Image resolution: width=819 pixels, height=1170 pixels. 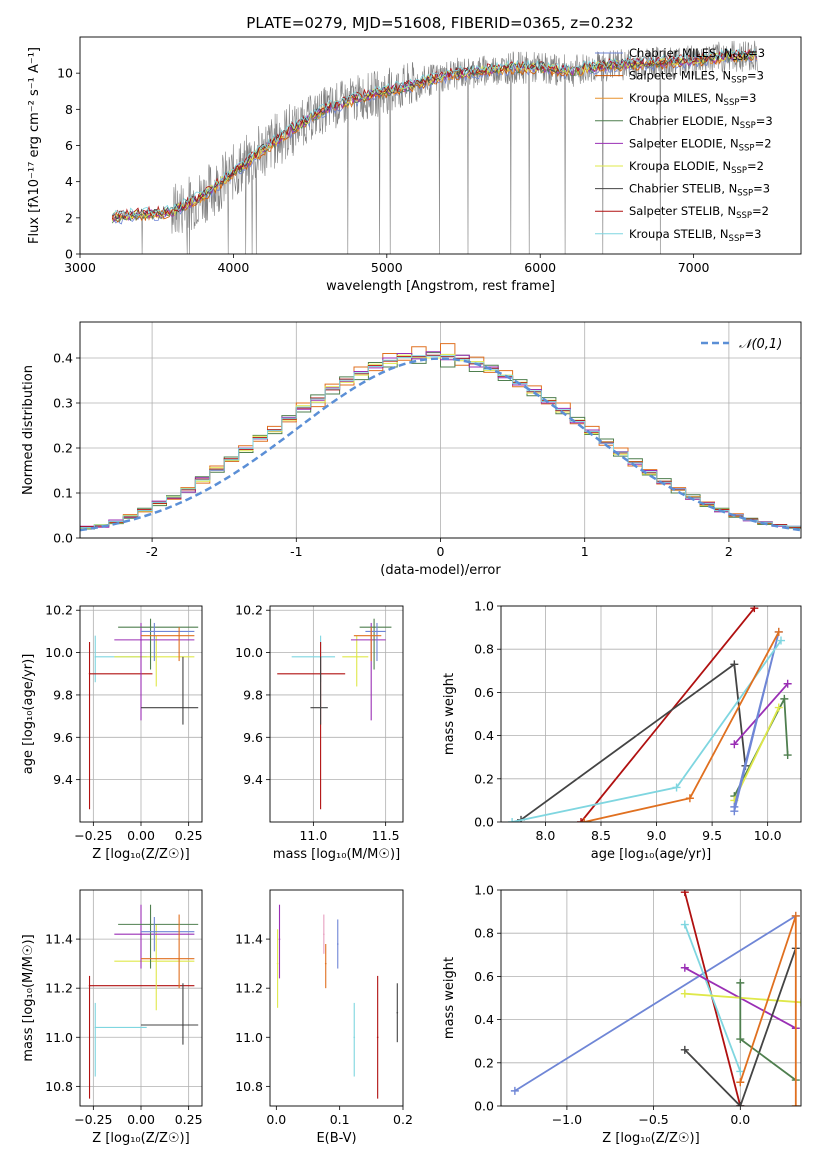 I want to click on x-tick-label: 4000, so click(x=233, y=267).